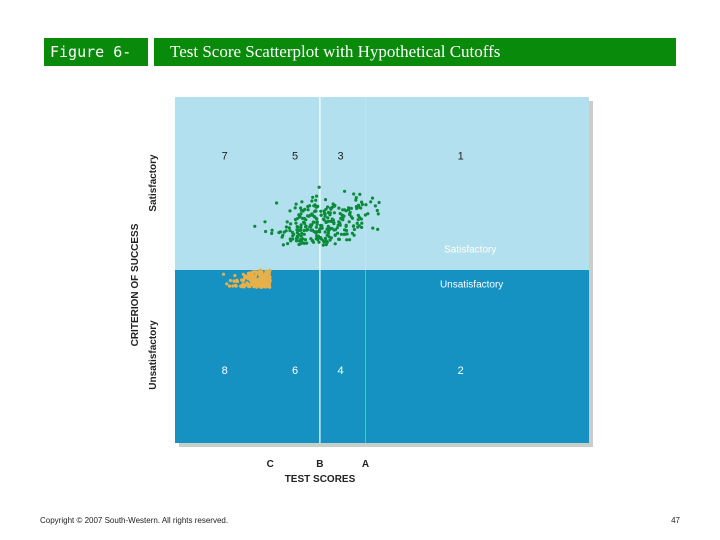 This screenshot has height=540, width=720. I want to click on x-axis-title: TEST SCORES, so click(320, 479).